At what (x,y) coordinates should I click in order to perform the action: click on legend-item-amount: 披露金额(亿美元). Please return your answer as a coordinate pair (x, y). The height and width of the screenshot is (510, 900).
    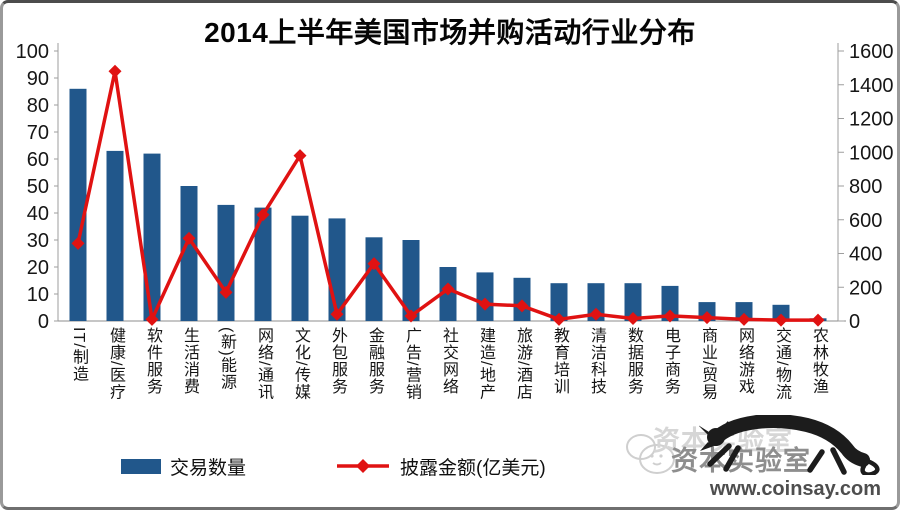
    Looking at the image, I should click on (440, 466).